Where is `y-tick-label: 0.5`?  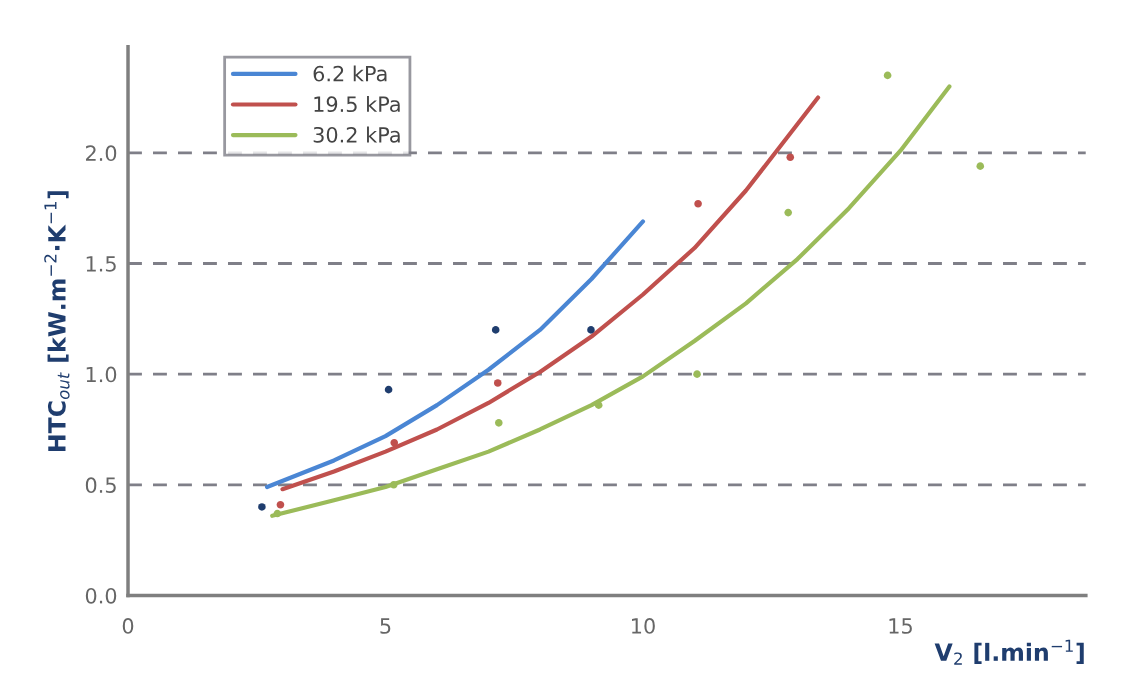 y-tick-label: 0.5 is located at coordinates (100, 485).